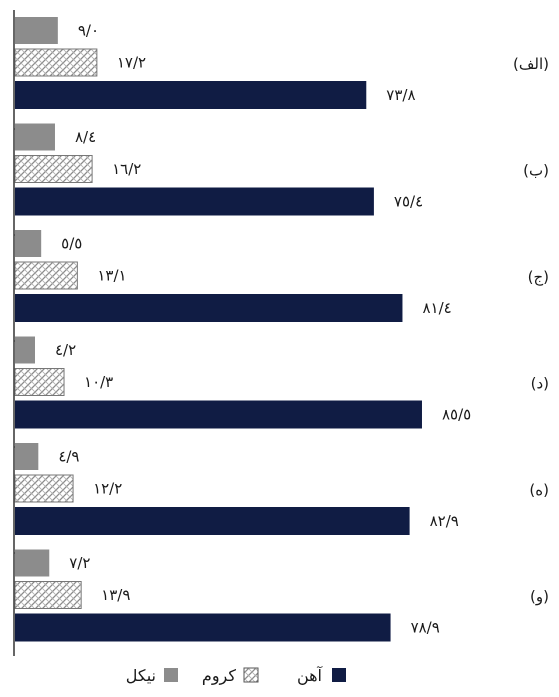  I want to click on legend-label-chromium: کروم, so click(219, 676).